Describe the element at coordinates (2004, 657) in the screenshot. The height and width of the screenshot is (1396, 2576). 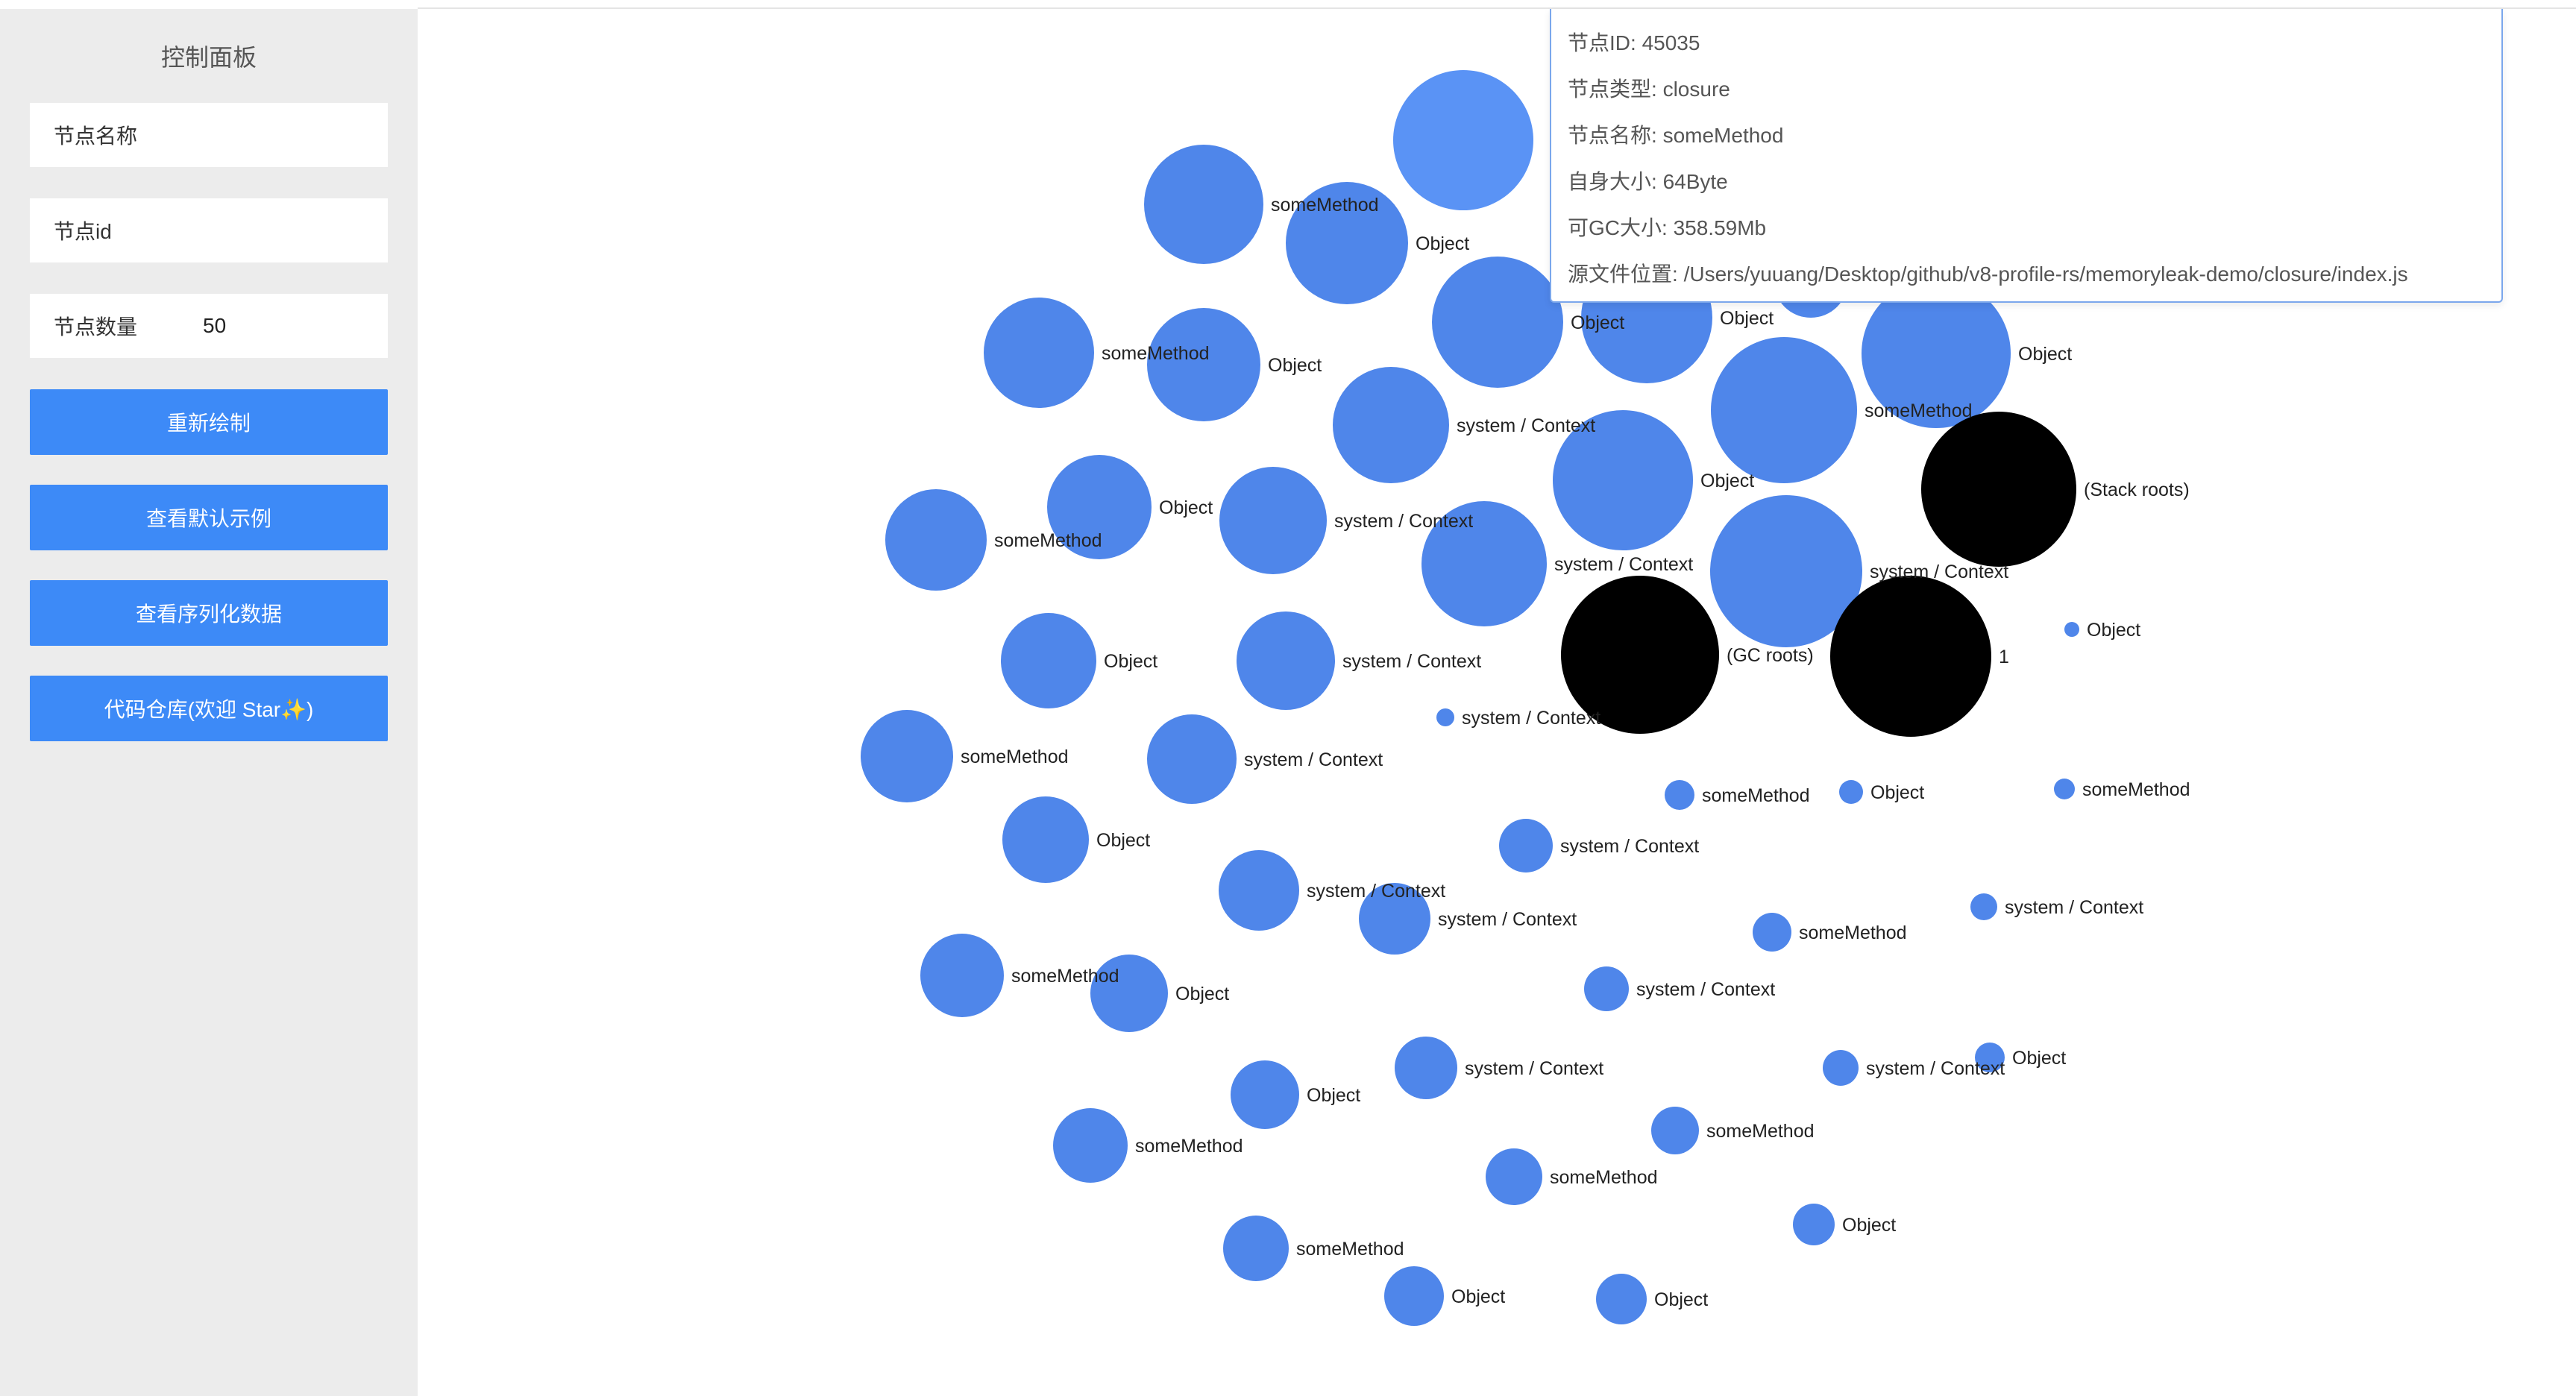
I see `graph-node-label: 1` at that location.